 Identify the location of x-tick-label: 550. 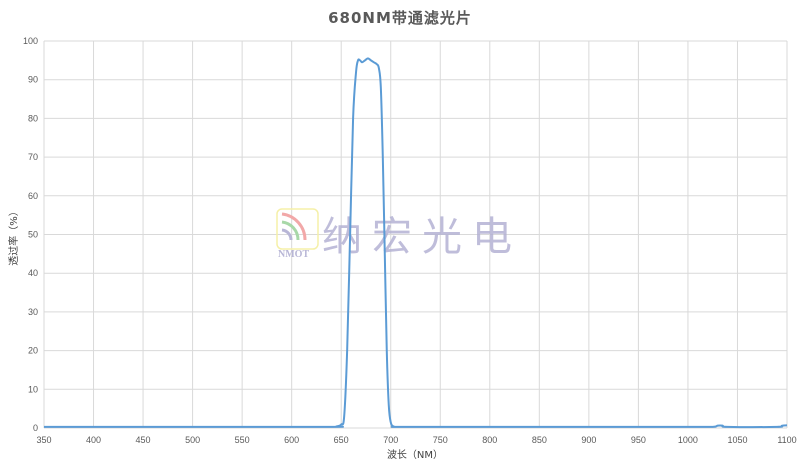
(242, 440).